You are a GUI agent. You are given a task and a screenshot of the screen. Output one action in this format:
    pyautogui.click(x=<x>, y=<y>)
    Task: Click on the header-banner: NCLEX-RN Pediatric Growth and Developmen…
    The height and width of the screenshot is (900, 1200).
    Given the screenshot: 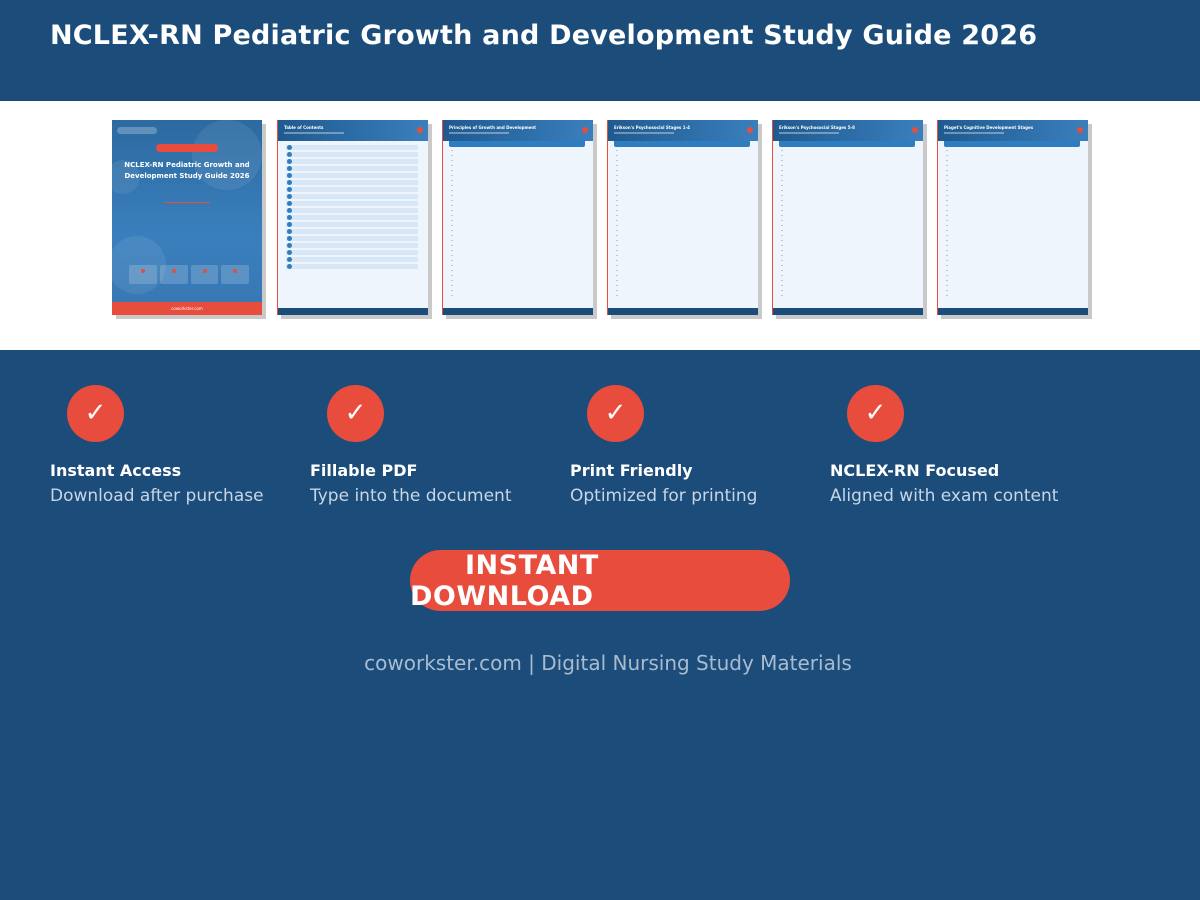 What is the action you would take?
    pyautogui.click(x=600, y=50)
    